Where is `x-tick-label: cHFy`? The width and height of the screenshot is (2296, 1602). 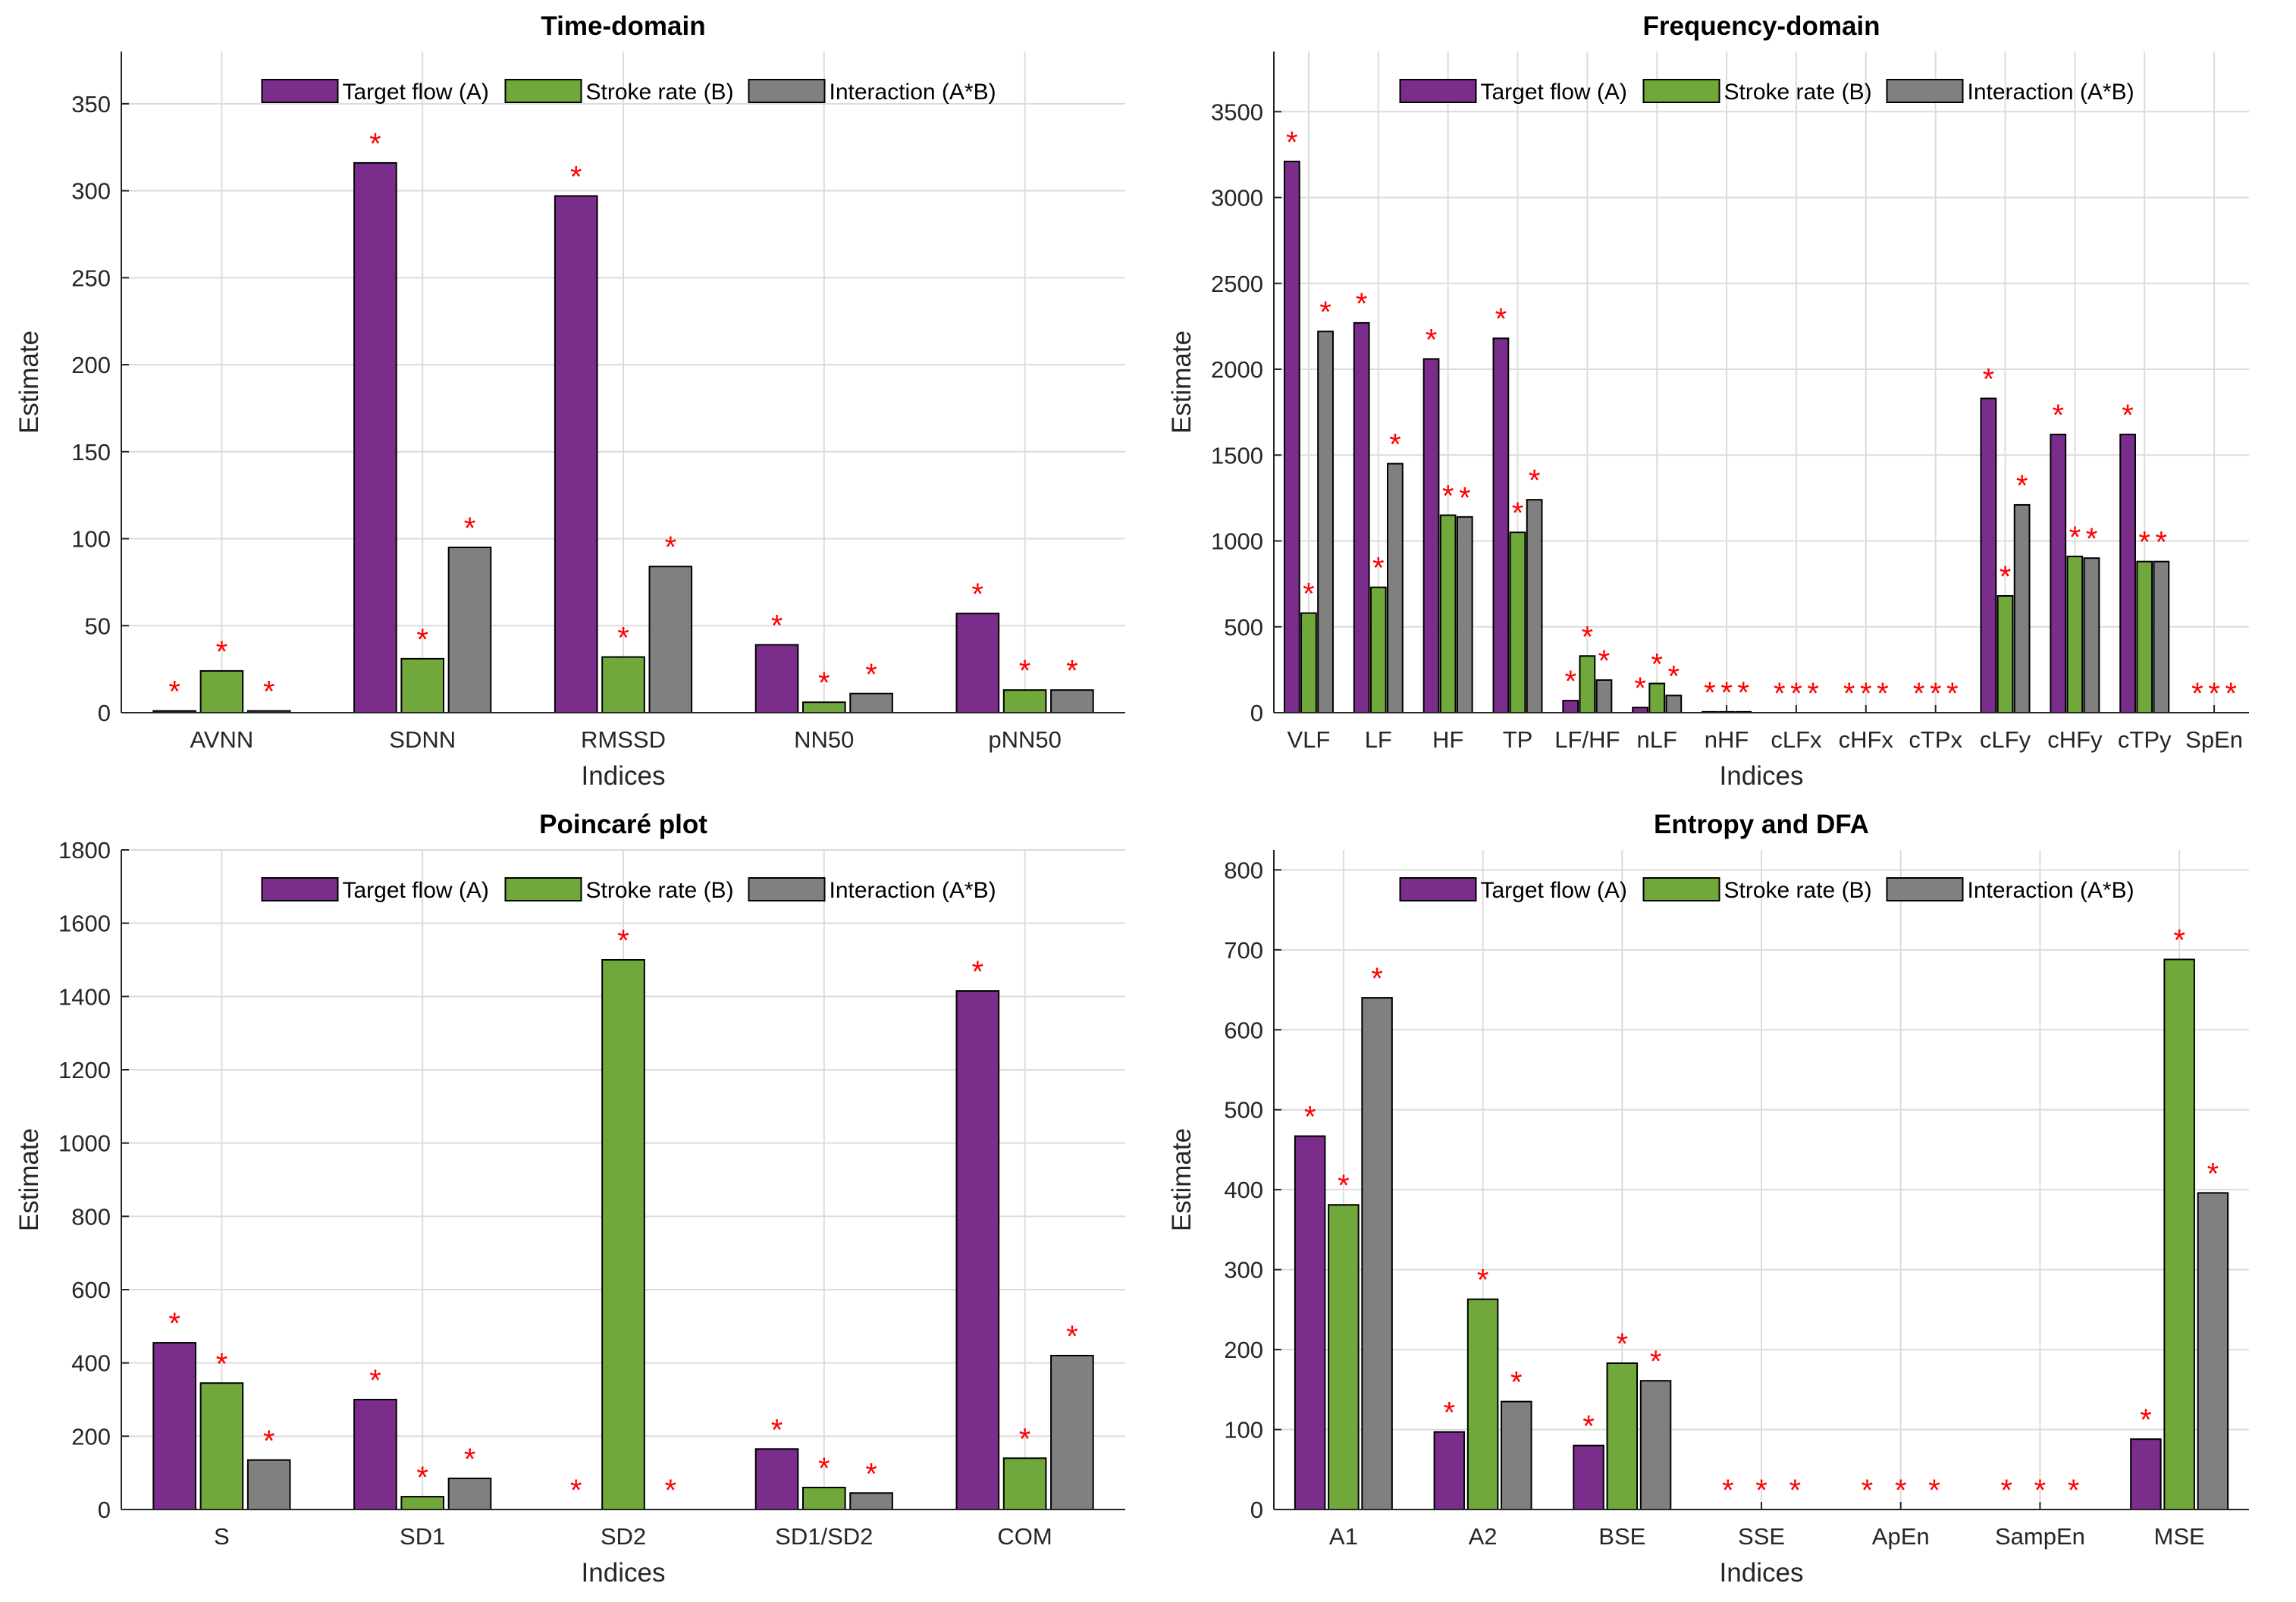
x-tick-label: cHFy is located at coordinates (2075, 739).